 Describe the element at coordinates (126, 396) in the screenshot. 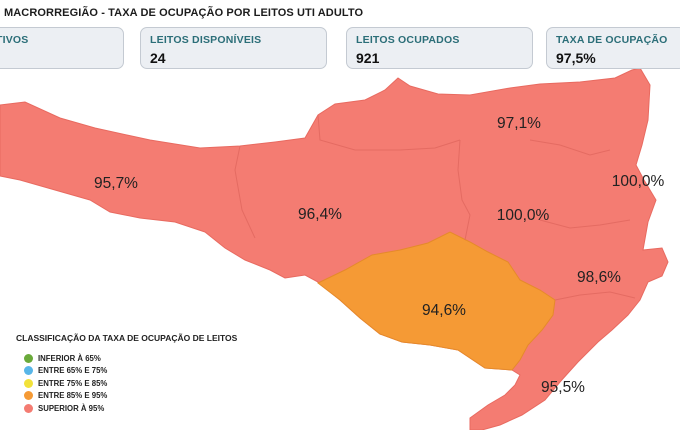

I see `legend-item: ENTRE 85% E 95%` at that location.